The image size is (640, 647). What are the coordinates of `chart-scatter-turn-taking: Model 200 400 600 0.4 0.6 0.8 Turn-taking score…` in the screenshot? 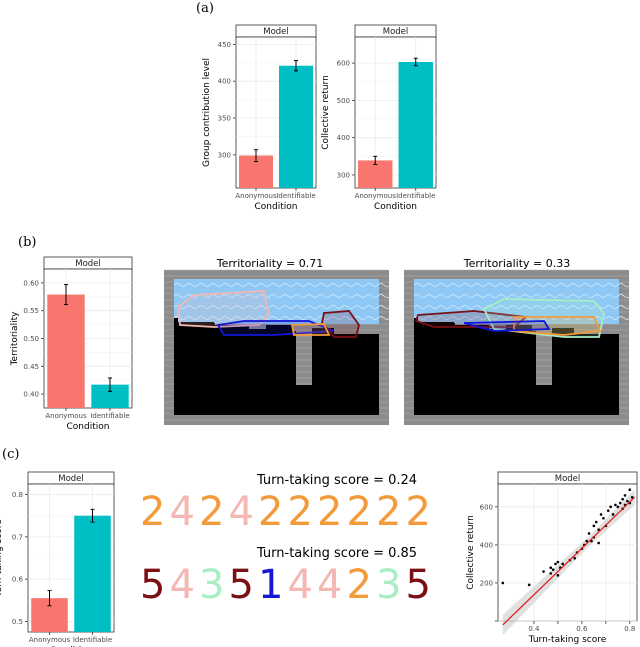 It's located at (552, 558).